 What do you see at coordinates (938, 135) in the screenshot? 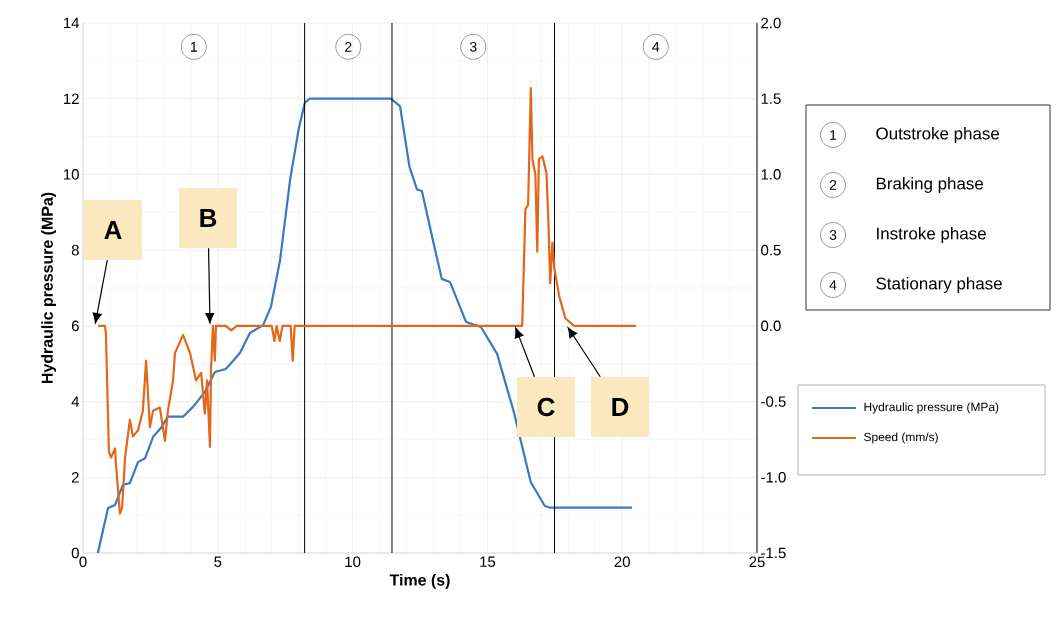
I see `text: Outstroke phase` at bounding box center [938, 135].